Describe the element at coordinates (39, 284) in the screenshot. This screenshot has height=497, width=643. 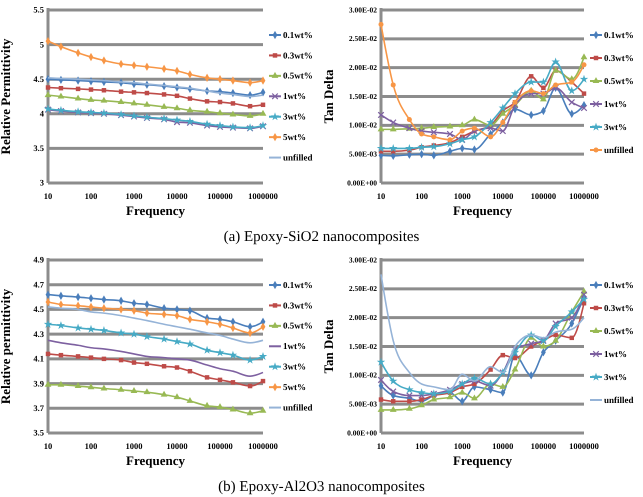
I see `y-tick-label: 4.7` at that location.